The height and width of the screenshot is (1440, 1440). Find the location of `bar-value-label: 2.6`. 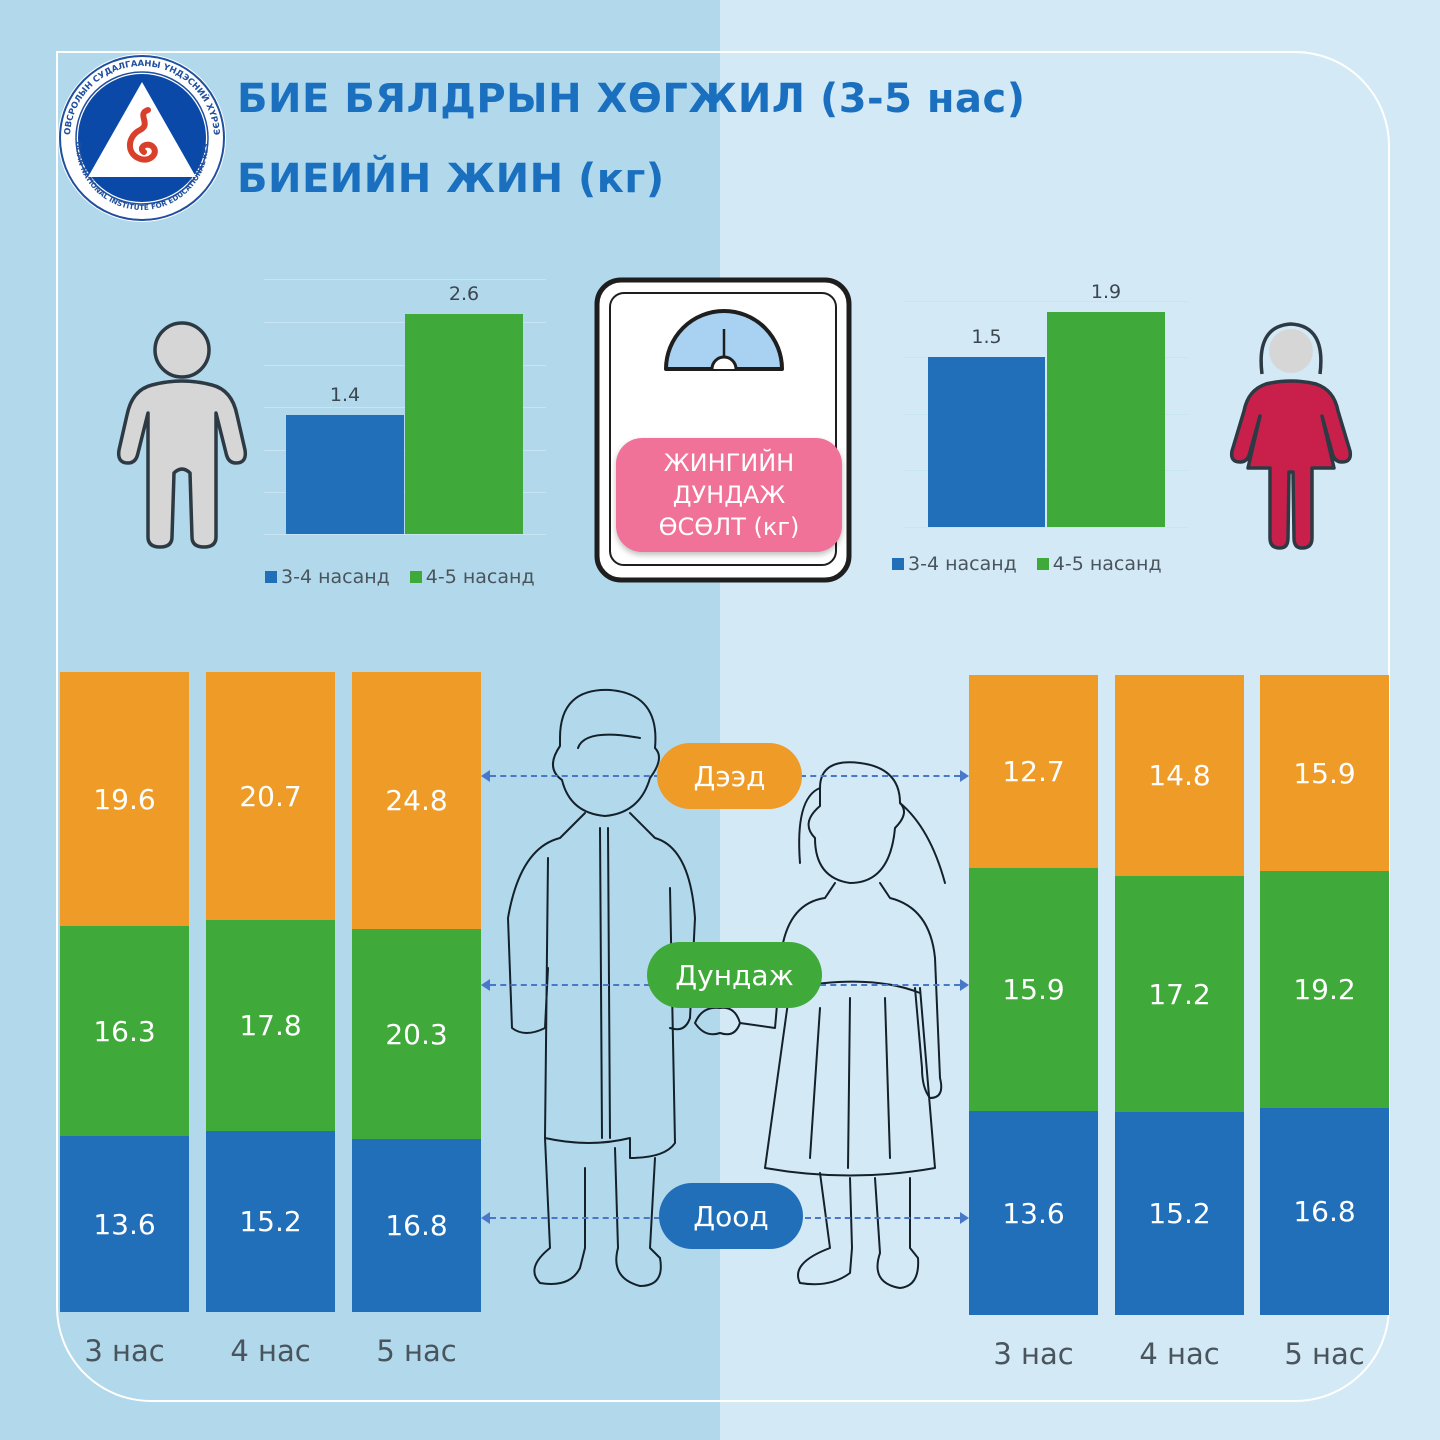

bar-value-label: 2.6 is located at coordinates (464, 294).